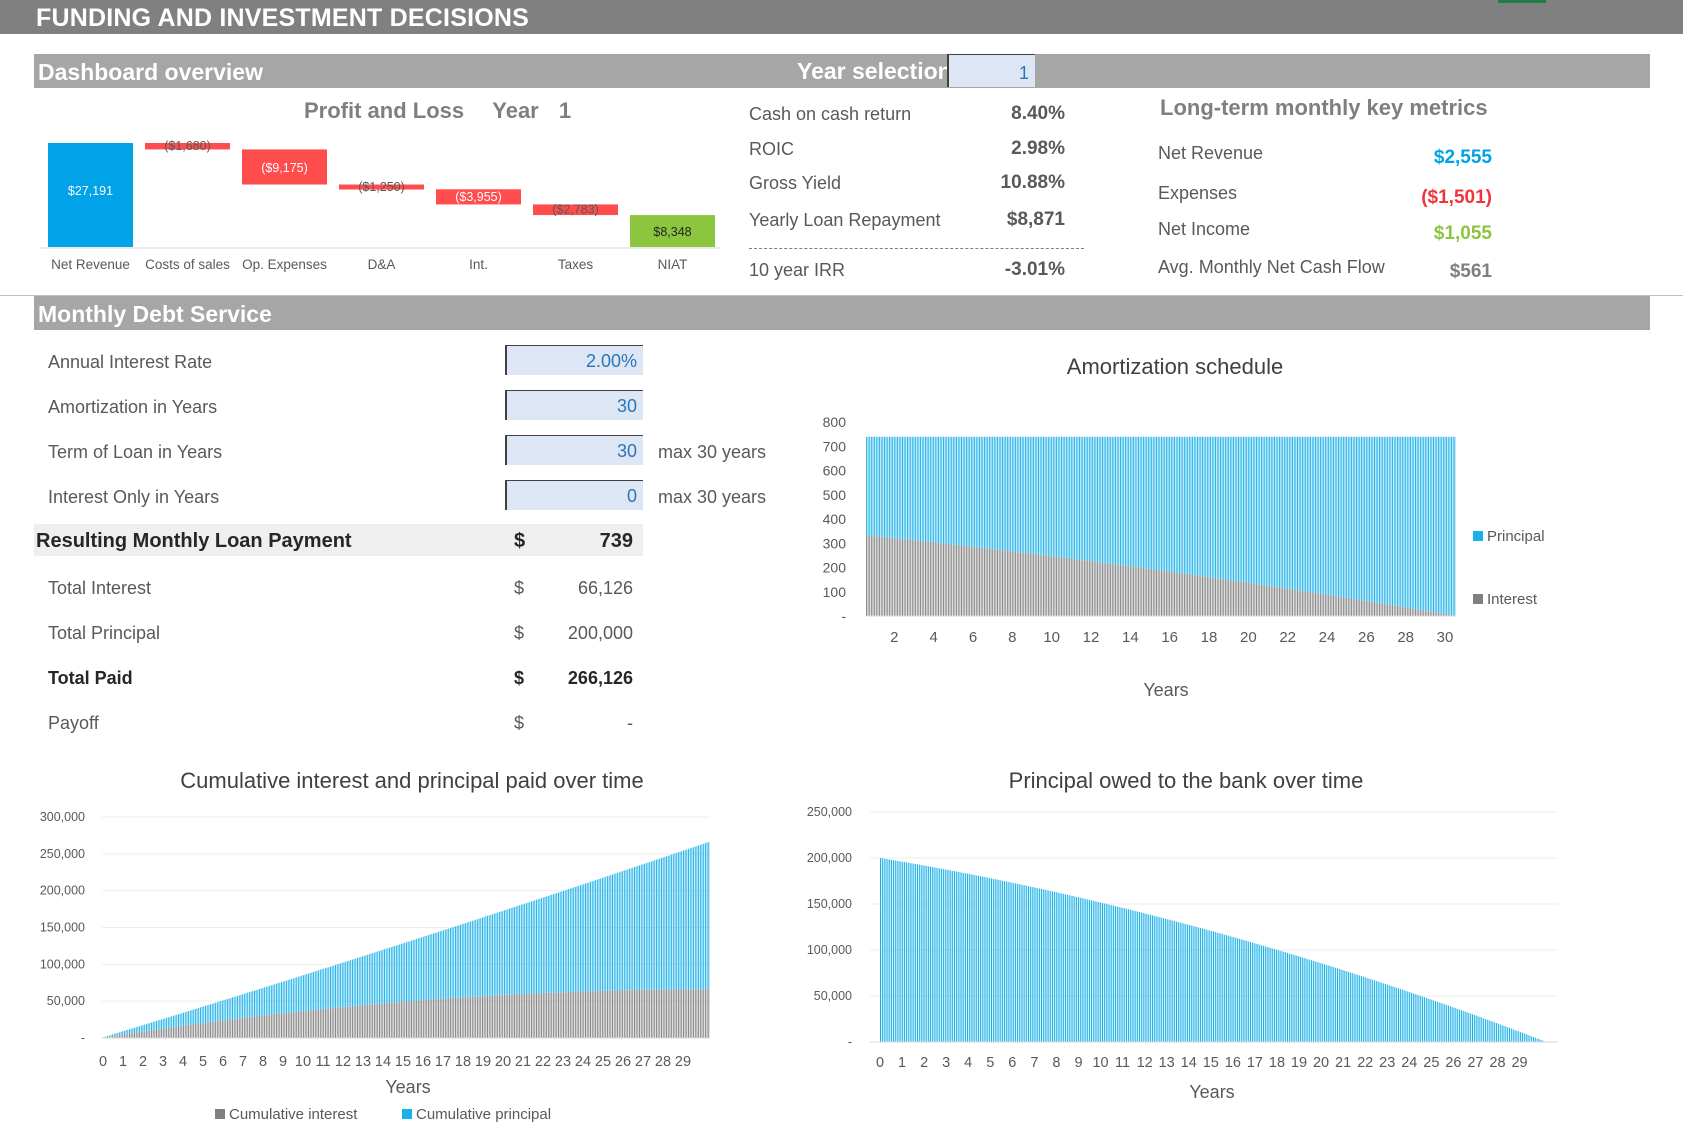 This screenshot has height=1128, width=1683. What do you see at coordinates (520, 541) in the screenshot?
I see `result-currency: $` at bounding box center [520, 541].